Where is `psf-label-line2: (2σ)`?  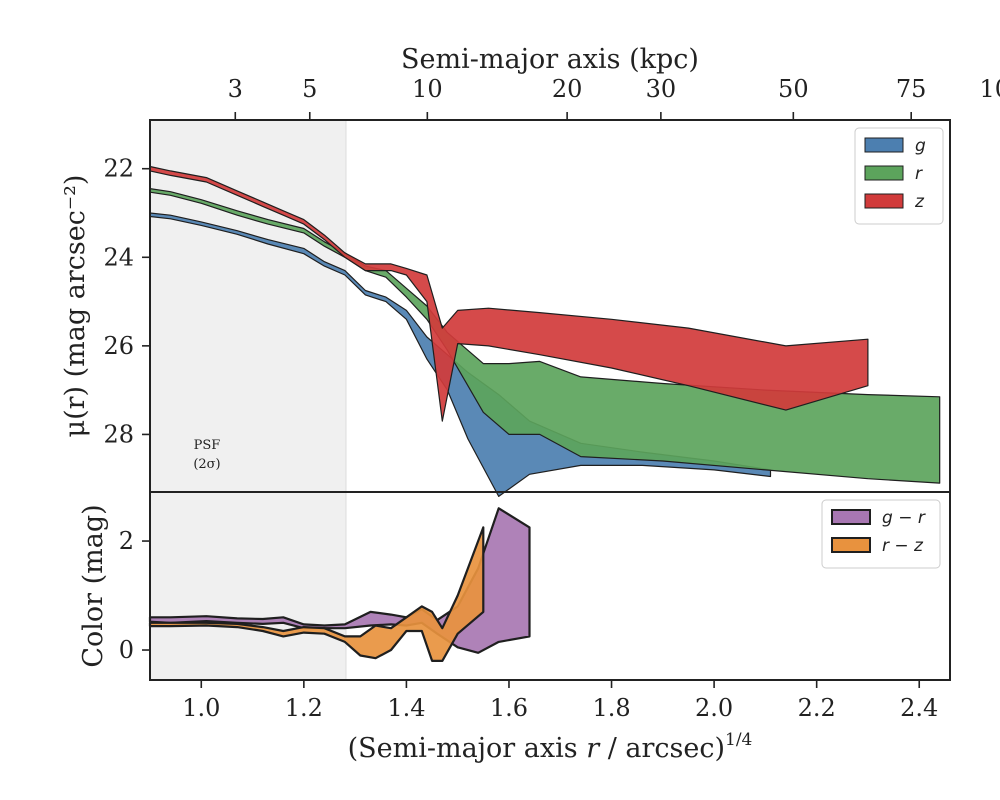
psf-label-line2: (2σ) is located at coordinates (206, 464).